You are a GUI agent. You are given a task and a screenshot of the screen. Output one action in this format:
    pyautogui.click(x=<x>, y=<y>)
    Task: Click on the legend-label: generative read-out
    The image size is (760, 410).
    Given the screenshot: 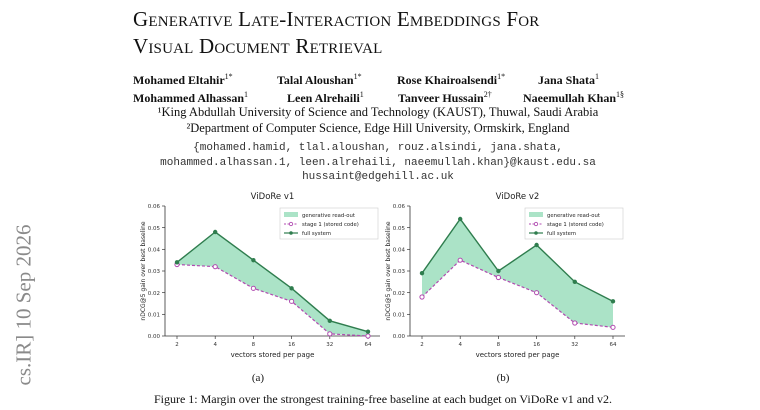 What is the action you would take?
    pyautogui.click(x=328, y=216)
    